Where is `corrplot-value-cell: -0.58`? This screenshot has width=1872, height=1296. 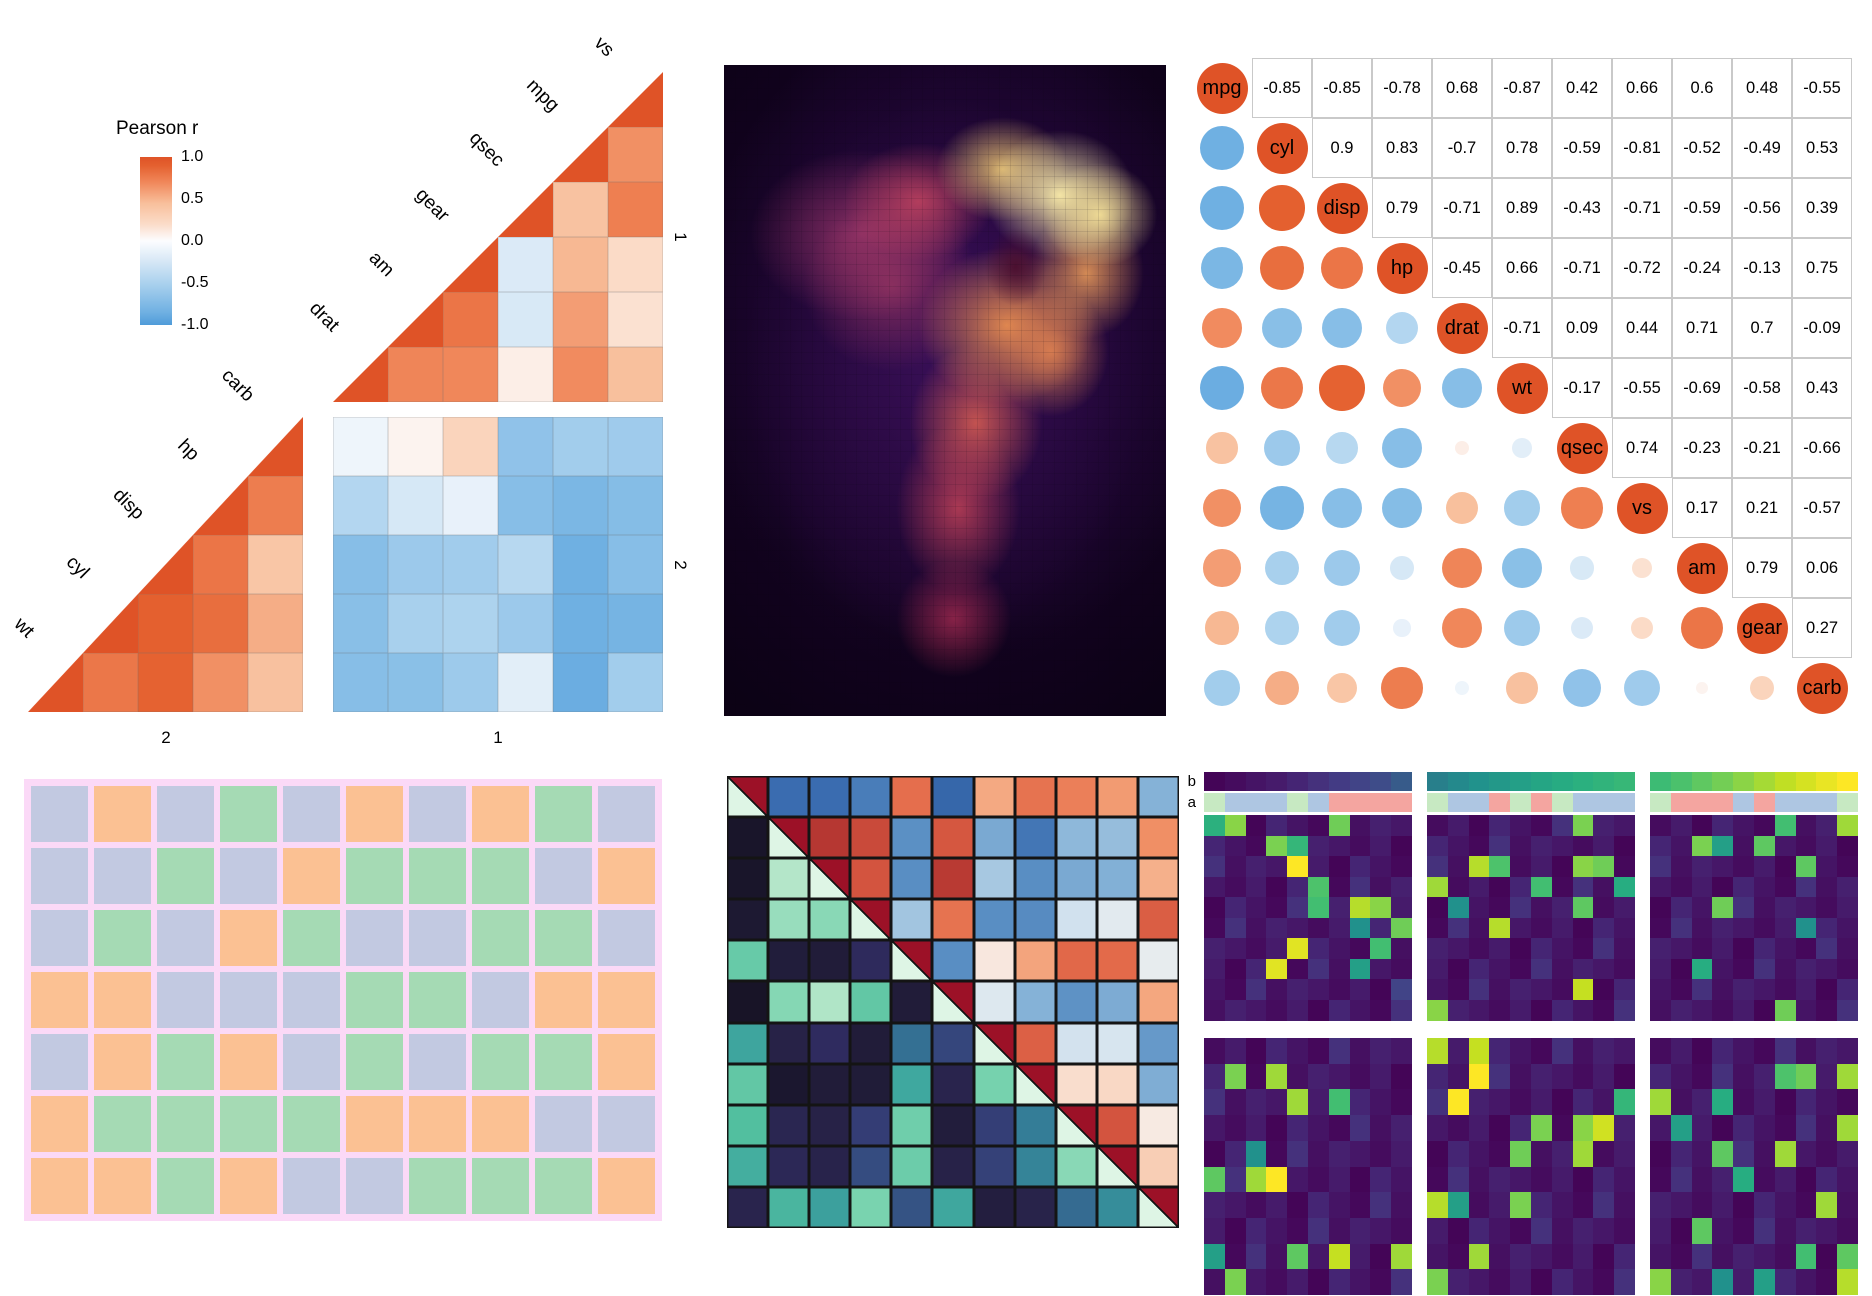 corrplot-value-cell: -0.58 is located at coordinates (1762, 388).